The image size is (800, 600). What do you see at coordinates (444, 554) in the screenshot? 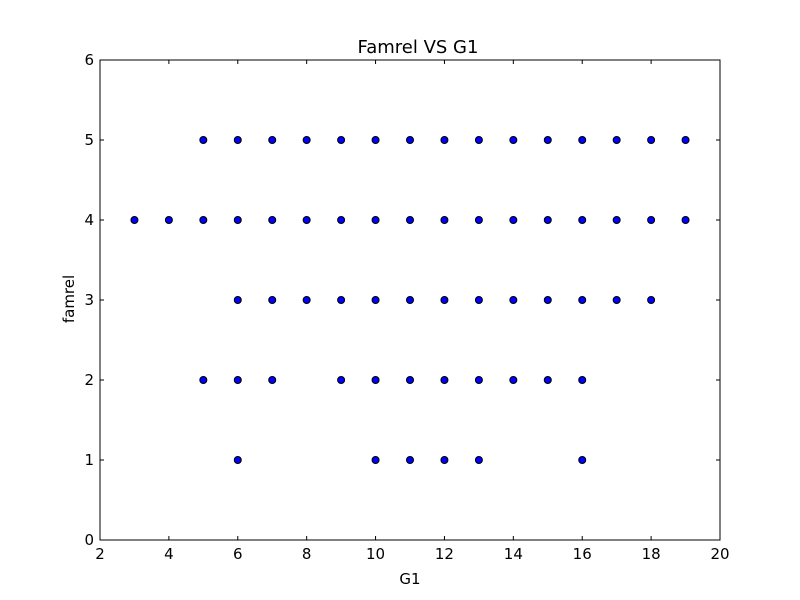
I see `x-tick-label: 12` at bounding box center [444, 554].